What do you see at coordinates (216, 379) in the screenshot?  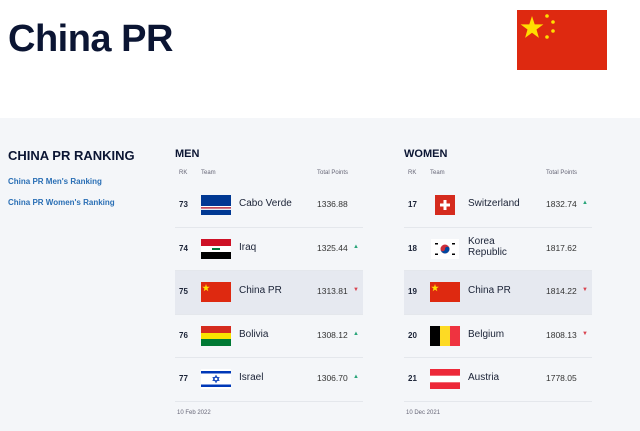 I see `israel-flag-icon` at bounding box center [216, 379].